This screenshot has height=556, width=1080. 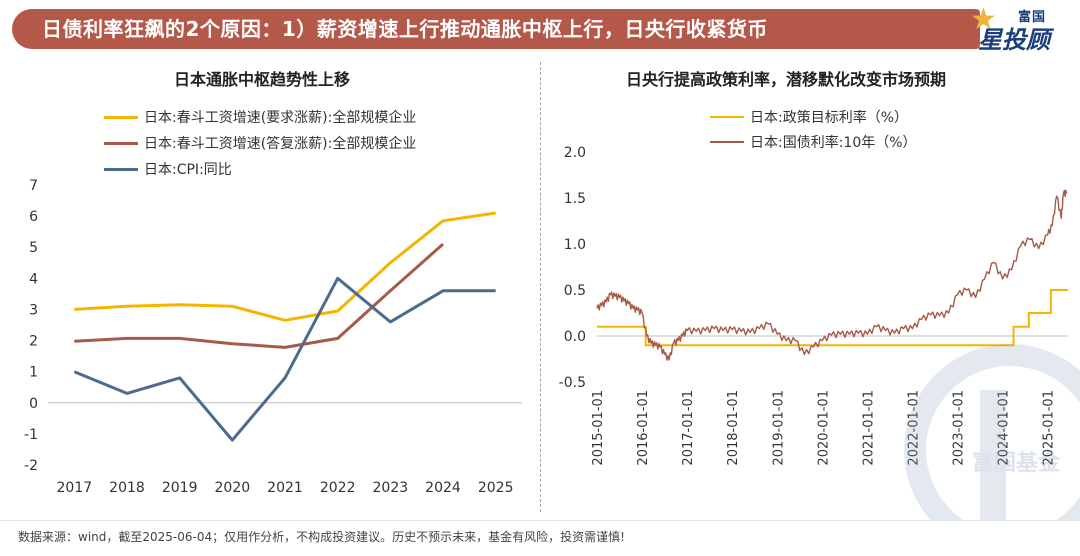 I want to click on y-tick-label: 3, so click(x=33, y=310).